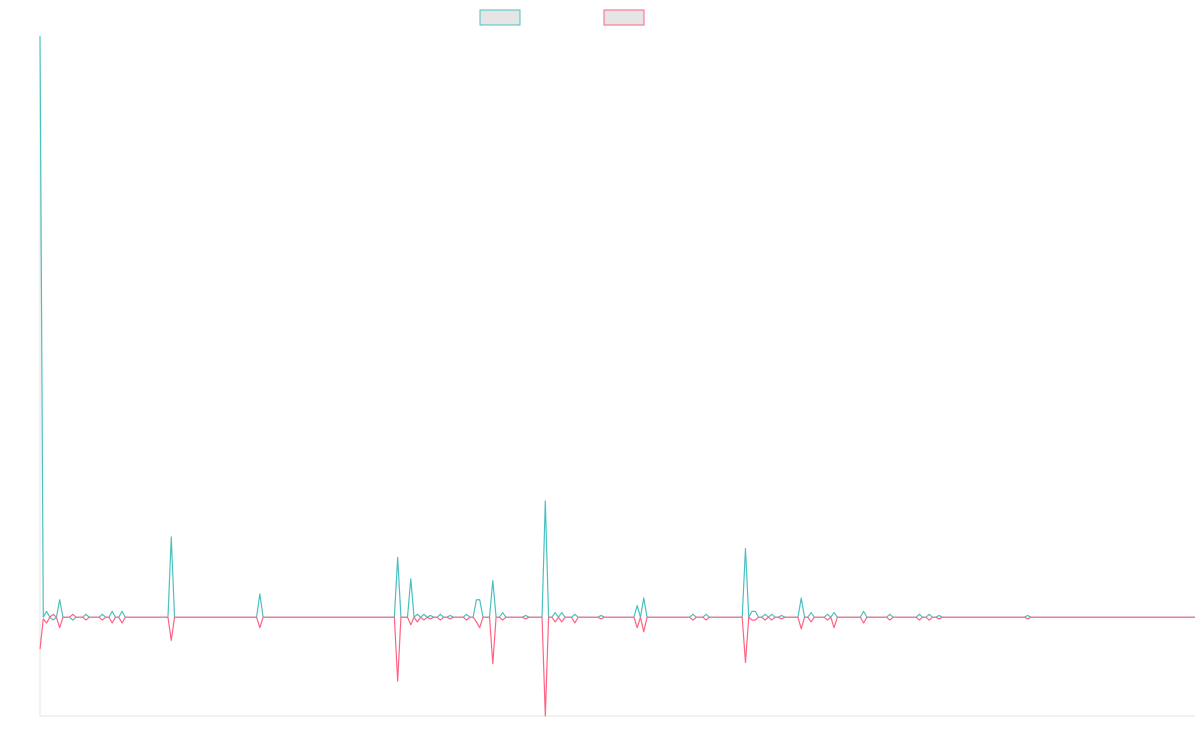 Image resolution: width=1200 pixels, height=750 pixels. I want to click on legend, so click(562, 17).